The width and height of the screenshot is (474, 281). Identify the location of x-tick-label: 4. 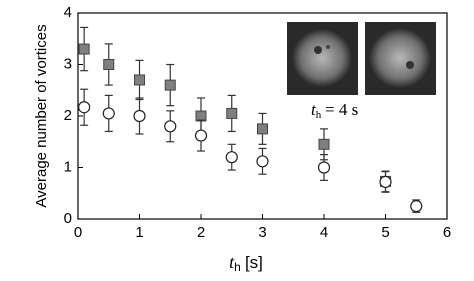
(324, 232).